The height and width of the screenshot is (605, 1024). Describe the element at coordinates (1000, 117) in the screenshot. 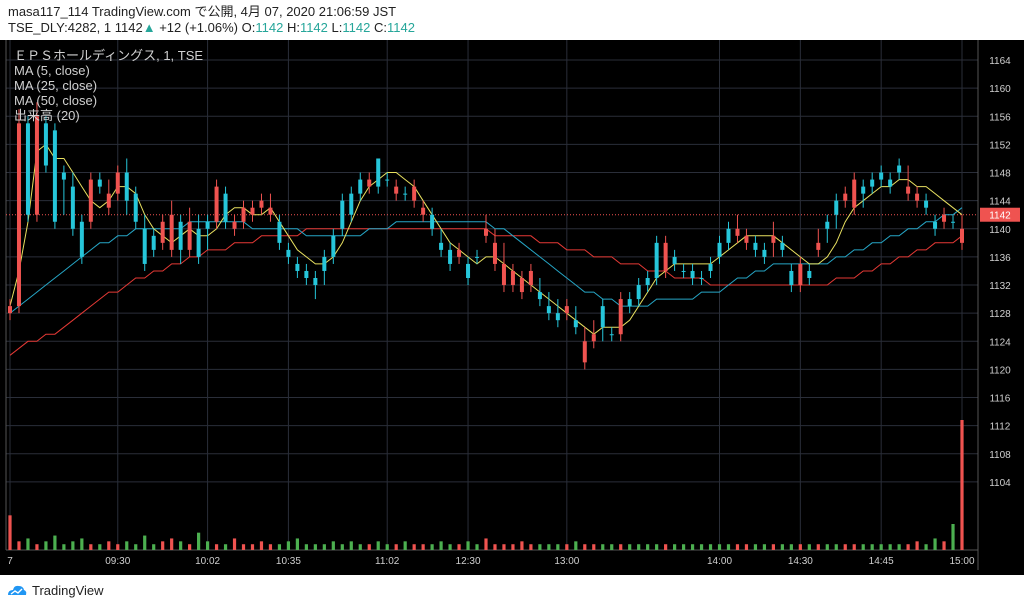

I see `price-tick-label: 1156` at that location.